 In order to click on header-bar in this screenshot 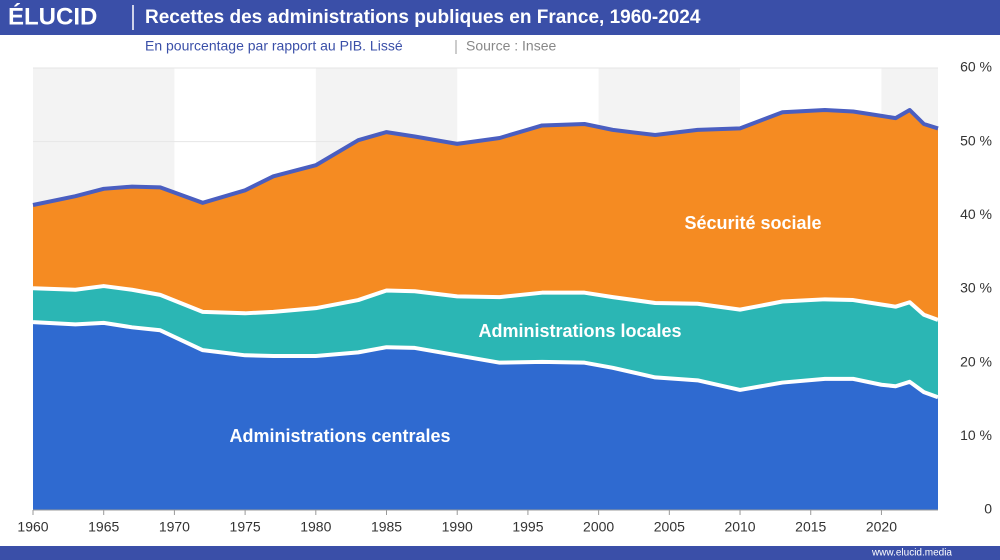, I will do `click(500, 17)`.